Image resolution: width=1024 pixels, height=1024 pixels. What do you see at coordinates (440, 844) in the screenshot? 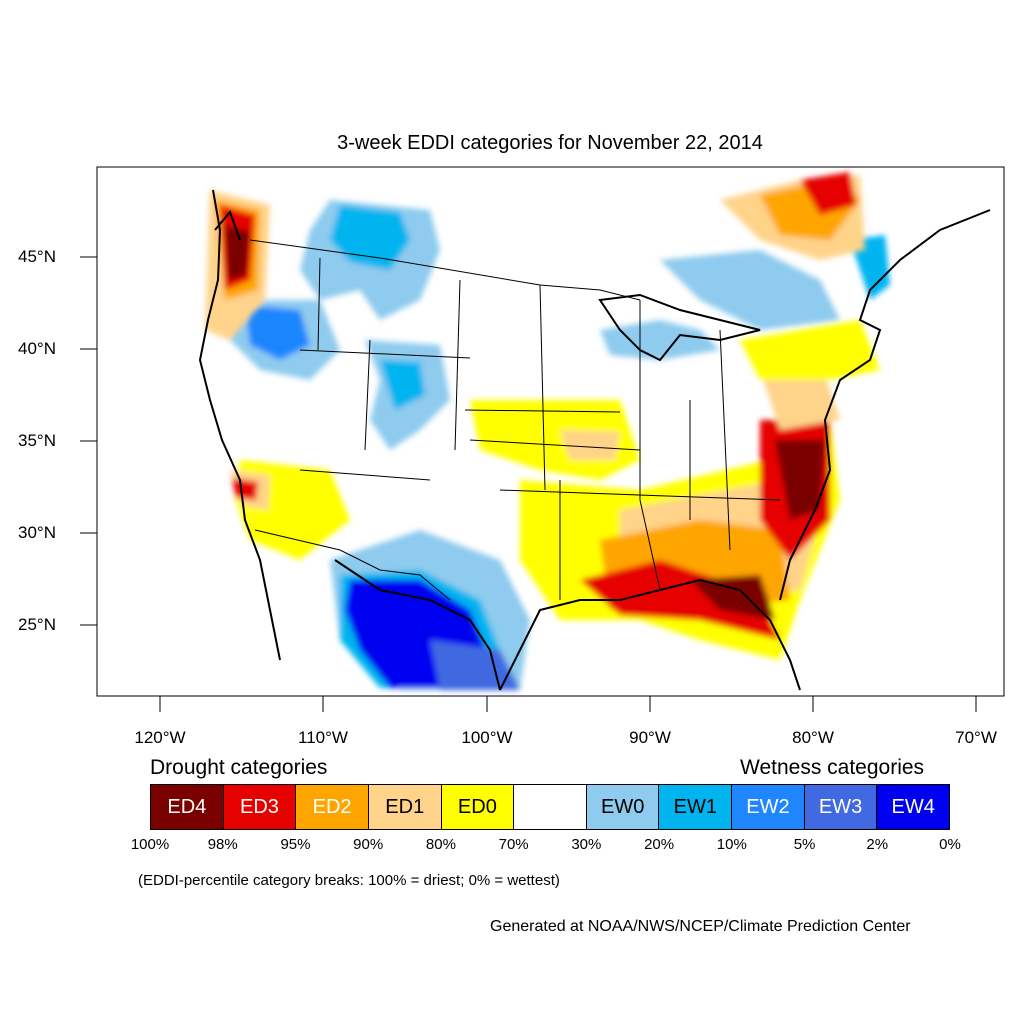
I see `break-label: 80%` at bounding box center [440, 844].